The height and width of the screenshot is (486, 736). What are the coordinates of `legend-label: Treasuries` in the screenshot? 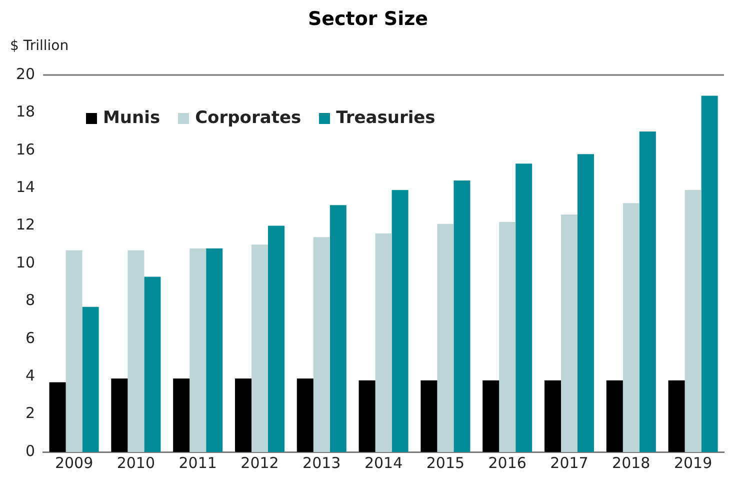 It's located at (386, 118).